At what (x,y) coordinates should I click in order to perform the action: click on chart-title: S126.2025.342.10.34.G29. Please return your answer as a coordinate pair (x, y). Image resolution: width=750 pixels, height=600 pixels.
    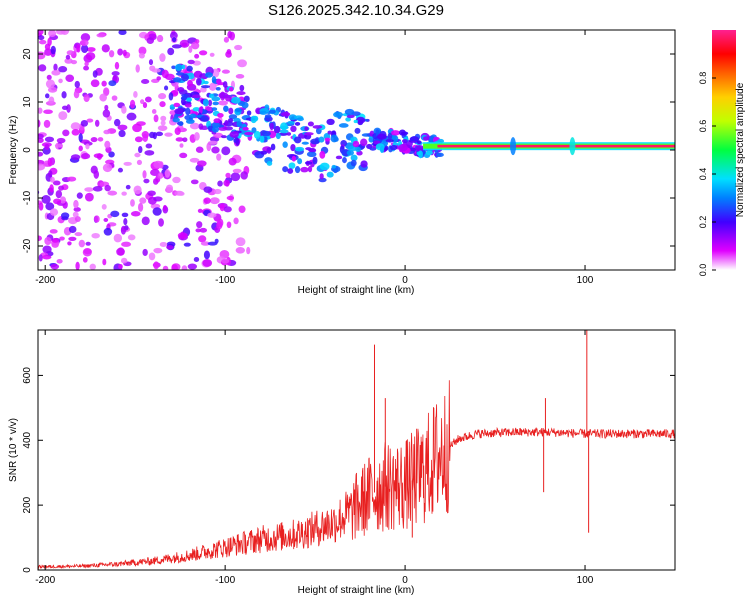
    Looking at the image, I should click on (356, 10).